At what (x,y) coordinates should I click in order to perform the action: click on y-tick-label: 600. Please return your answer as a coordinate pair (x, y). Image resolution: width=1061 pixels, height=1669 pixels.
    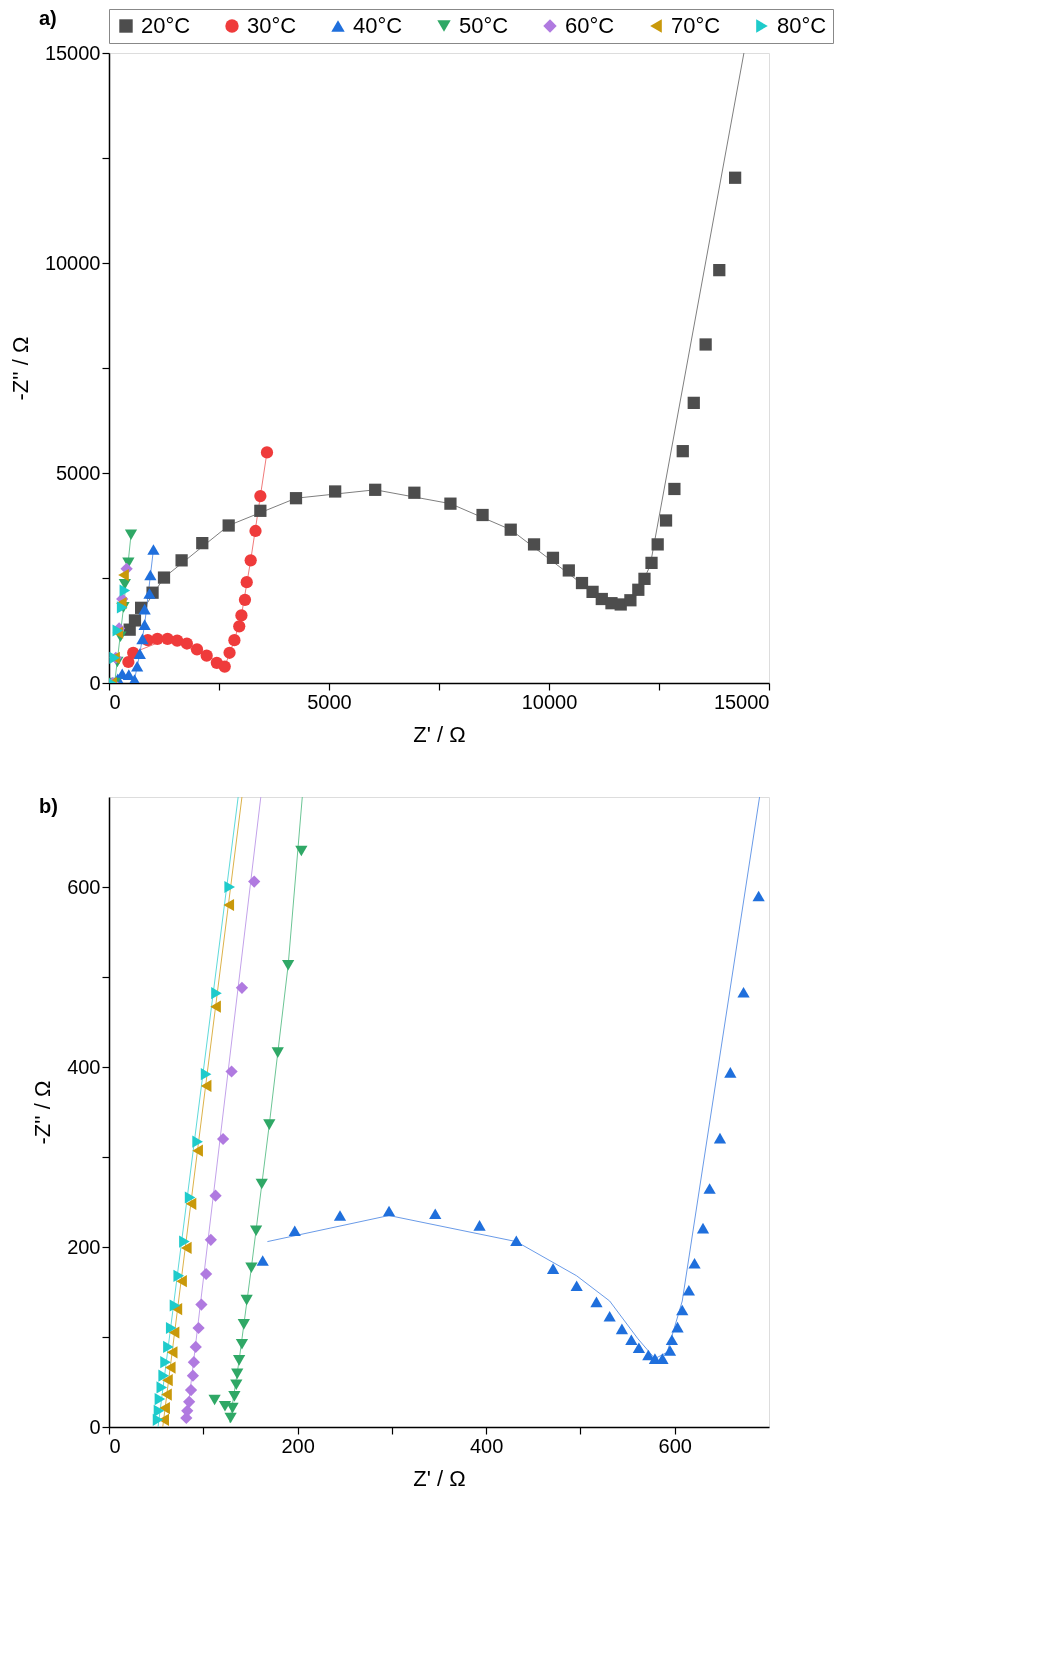
    Looking at the image, I should click on (84, 886).